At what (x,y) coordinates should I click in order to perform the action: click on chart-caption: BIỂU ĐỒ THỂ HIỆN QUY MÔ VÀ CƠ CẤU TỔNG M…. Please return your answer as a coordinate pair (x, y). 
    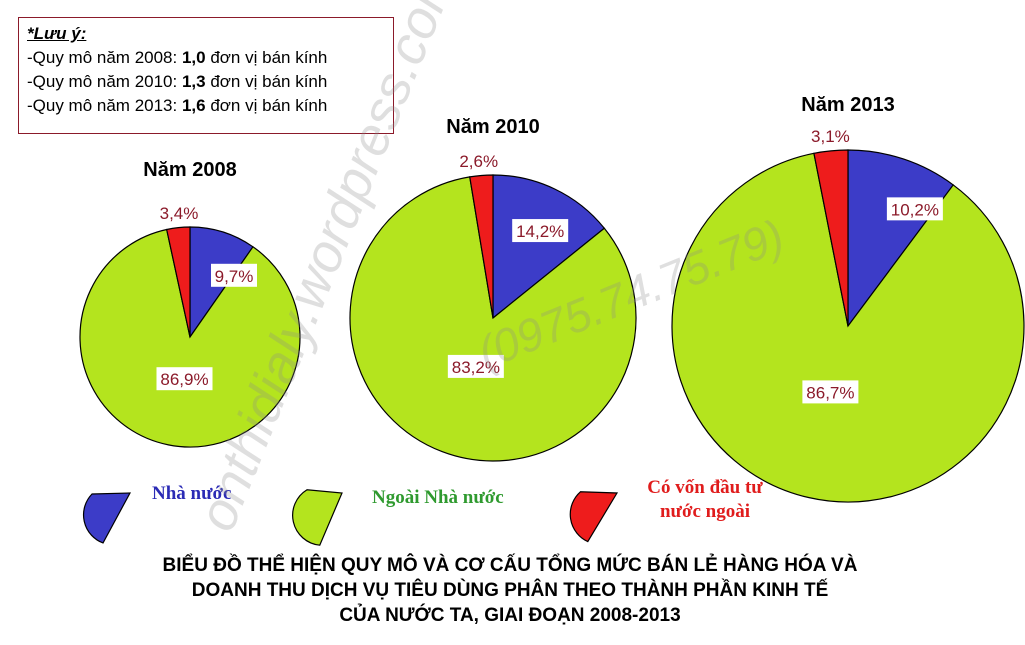
    Looking at the image, I should click on (510, 590).